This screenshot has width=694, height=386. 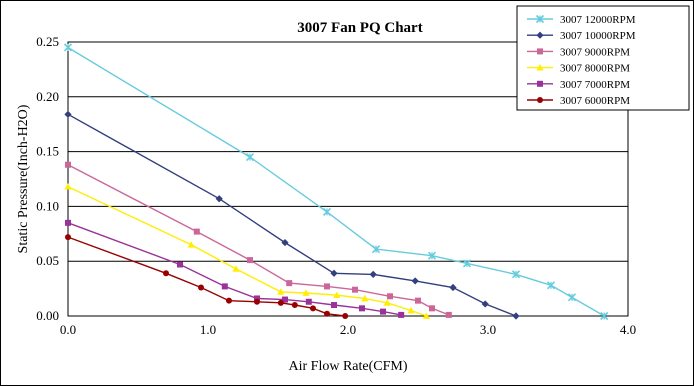 I want to click on chart-title: 3007 Fan PQ Chart, so click(x=359, y=28).